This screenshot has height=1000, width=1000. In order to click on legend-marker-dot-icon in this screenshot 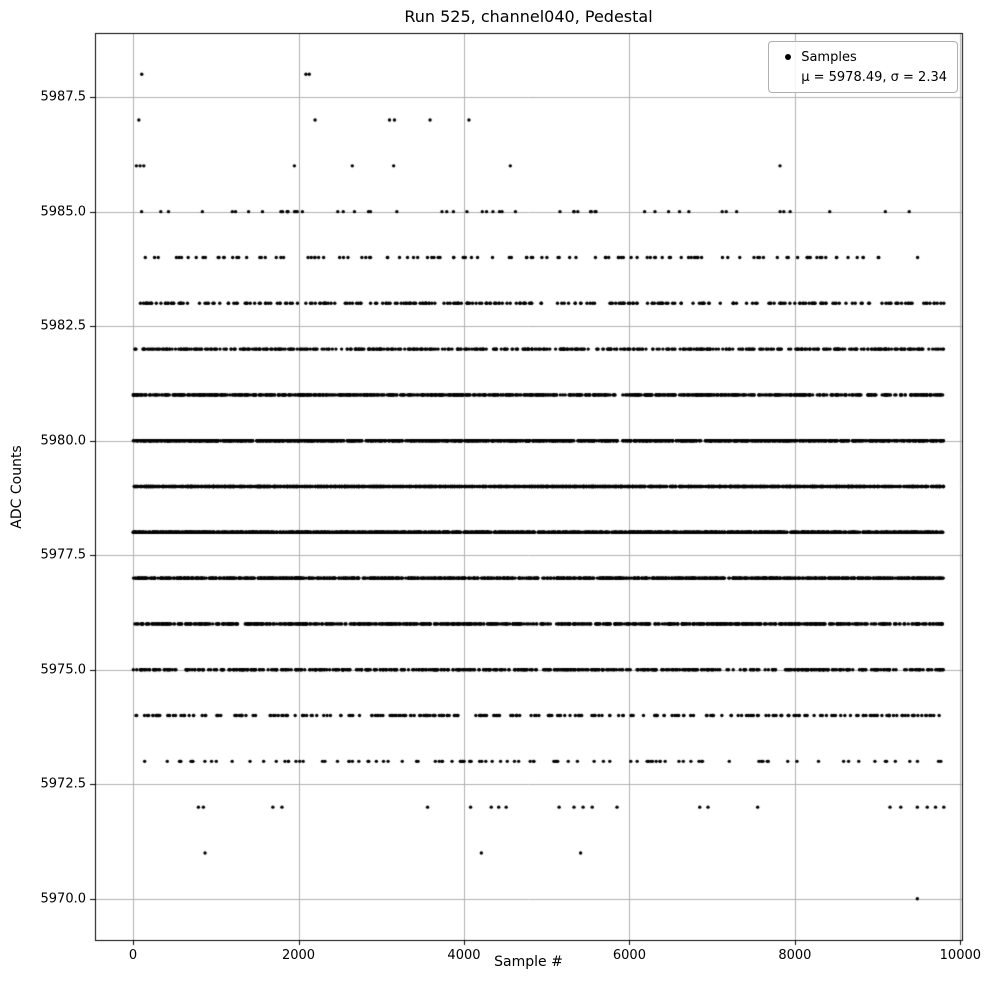, I will do `click(788, 57)`.